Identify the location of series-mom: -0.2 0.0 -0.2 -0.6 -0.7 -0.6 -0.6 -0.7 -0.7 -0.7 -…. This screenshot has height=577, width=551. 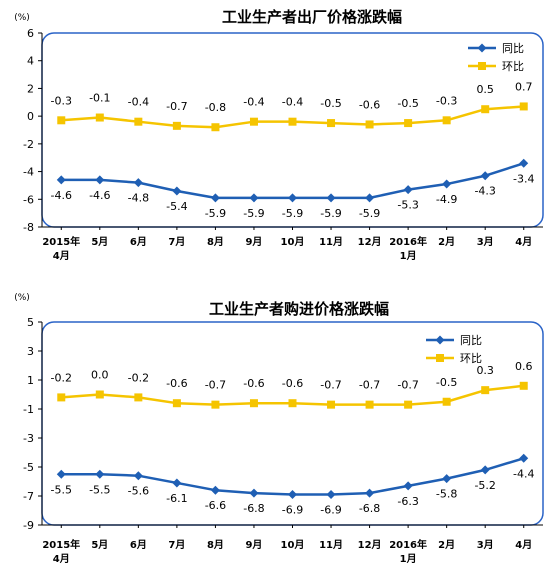
(292, 384).